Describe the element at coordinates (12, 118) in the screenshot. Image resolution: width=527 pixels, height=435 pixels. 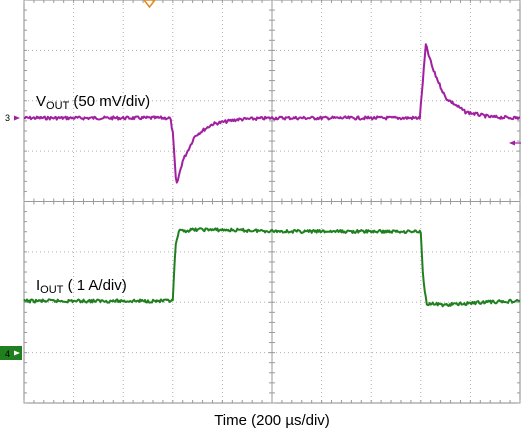
I see `ch3-marker: 3` at that location.